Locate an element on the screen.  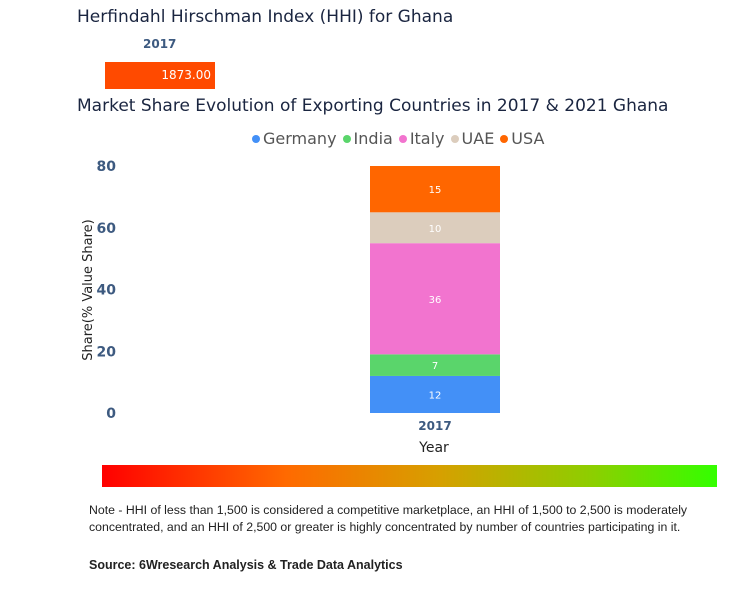
bar-segment-germany is located at coordinates (435, 394).